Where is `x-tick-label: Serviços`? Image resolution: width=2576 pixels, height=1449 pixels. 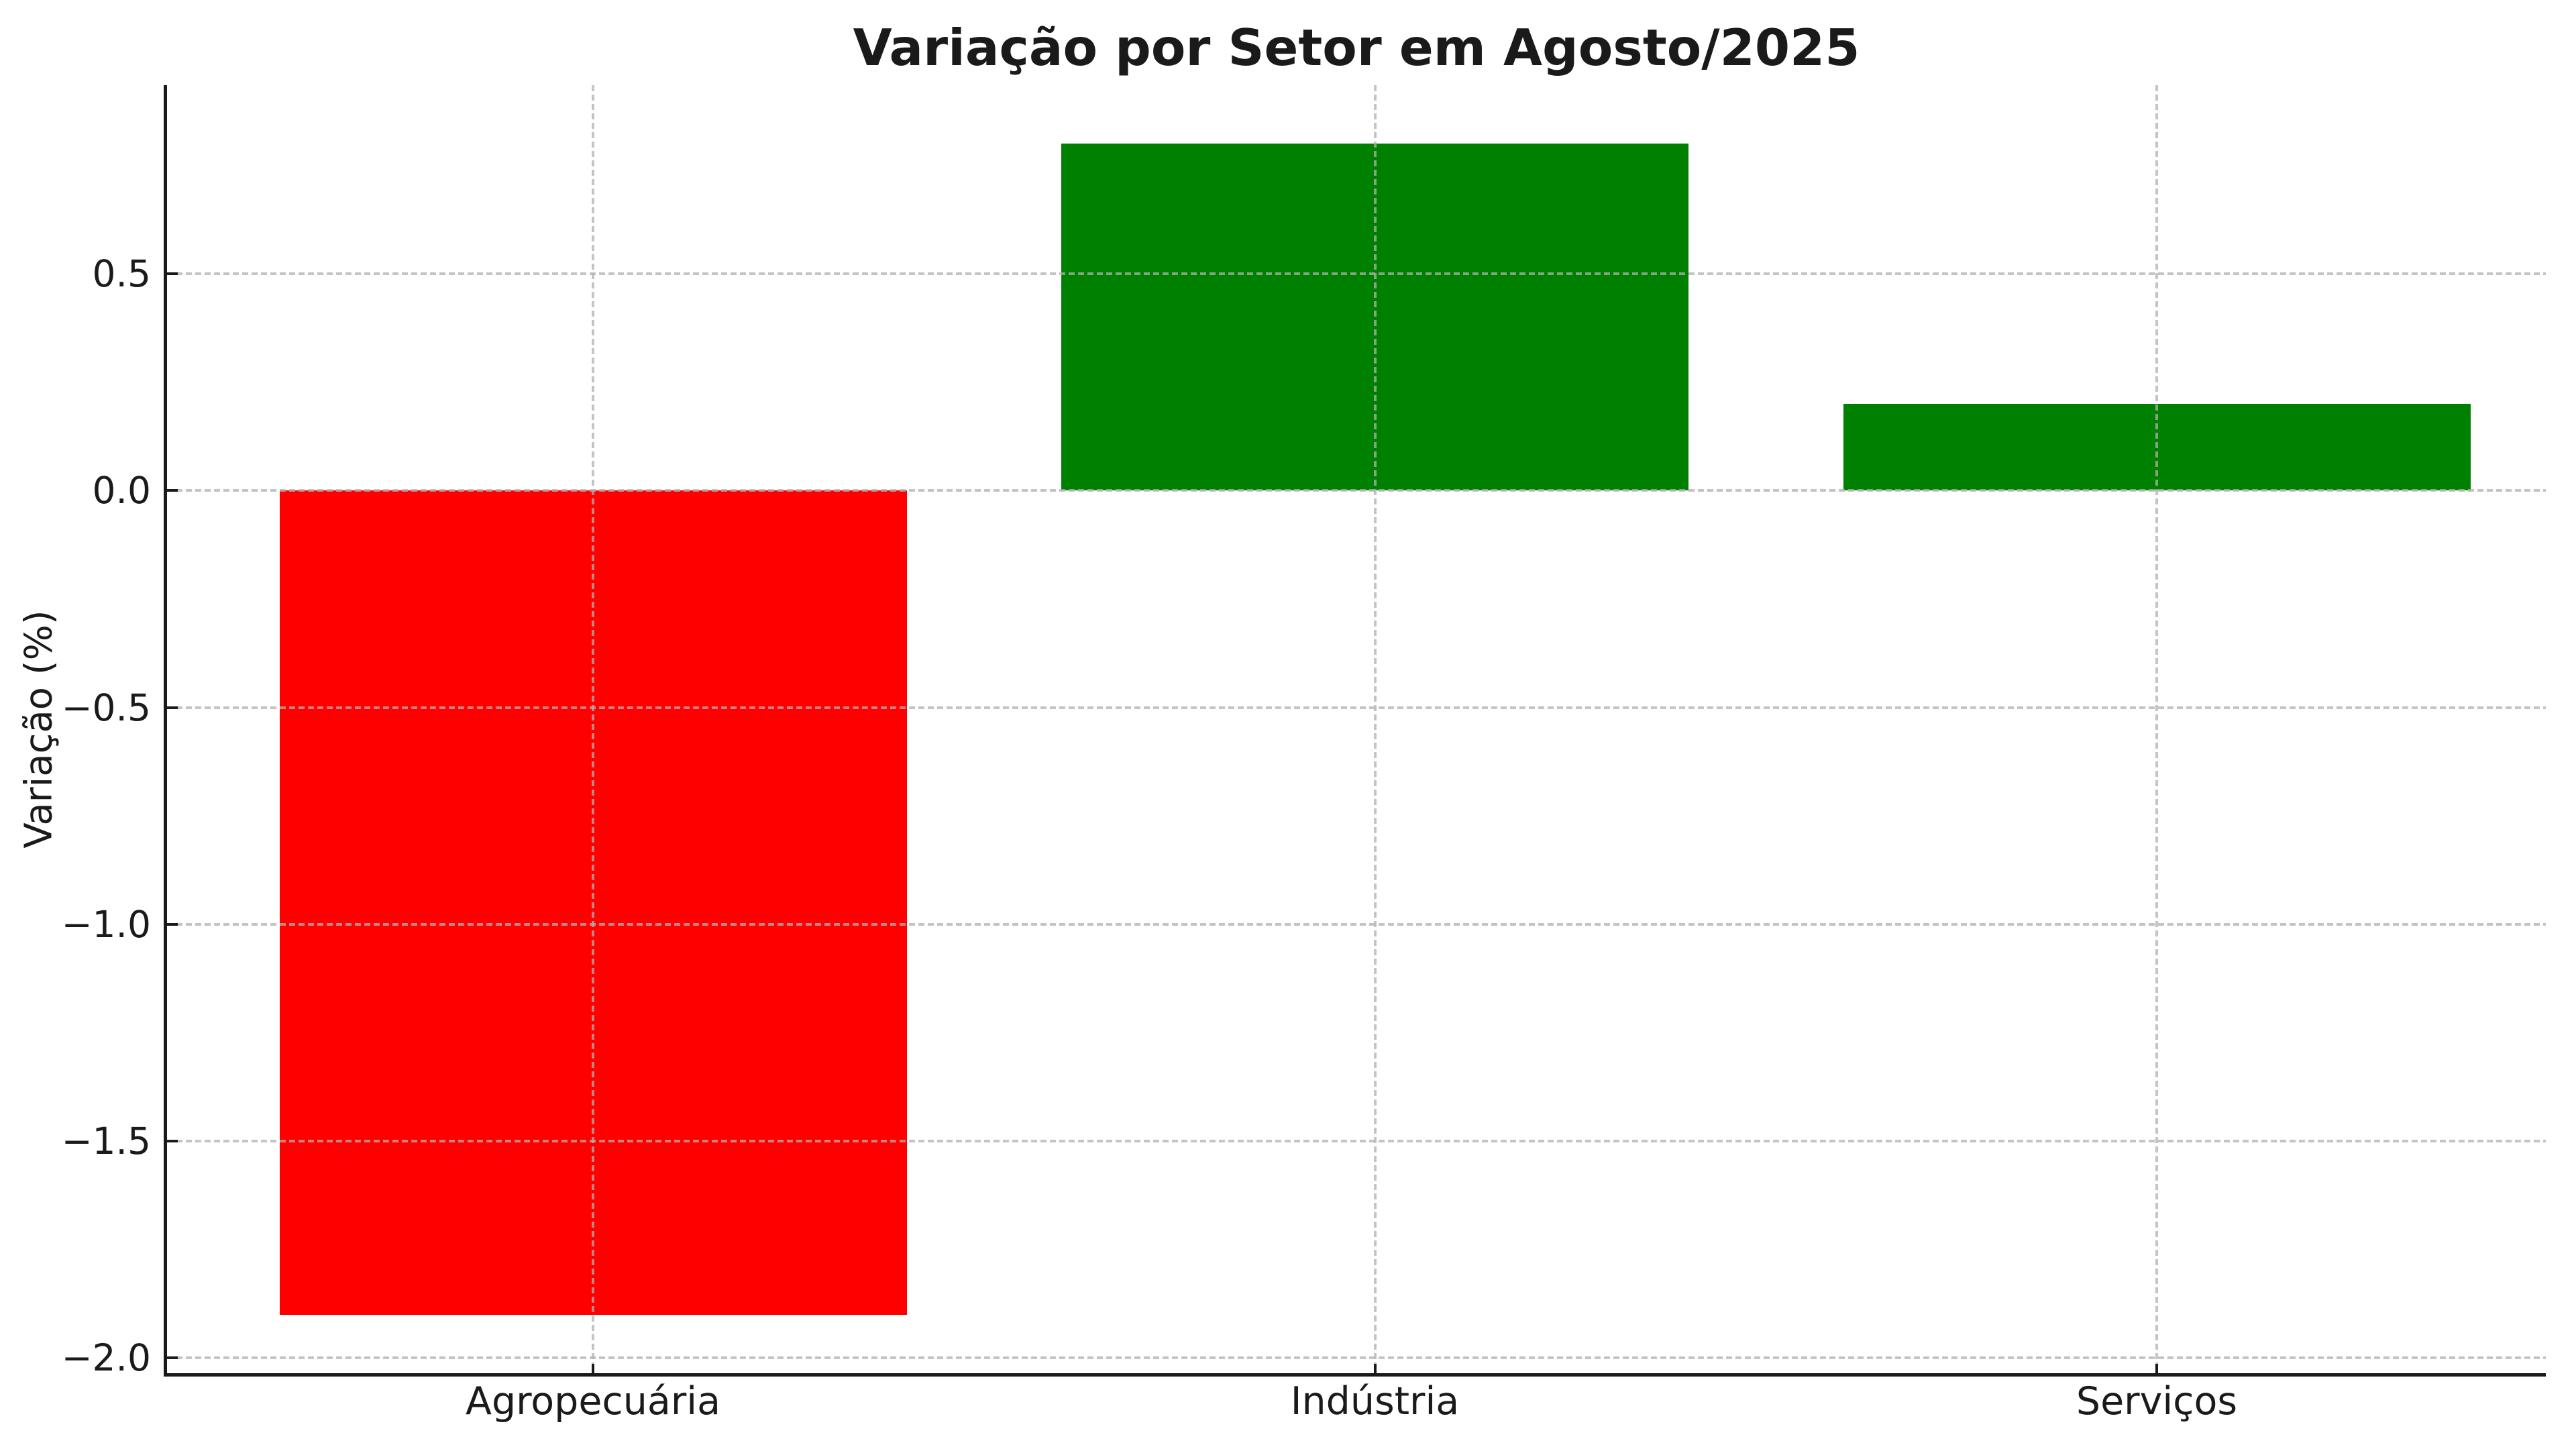 x-tick-label: Serviços is located at coordinates (2157, 1401).